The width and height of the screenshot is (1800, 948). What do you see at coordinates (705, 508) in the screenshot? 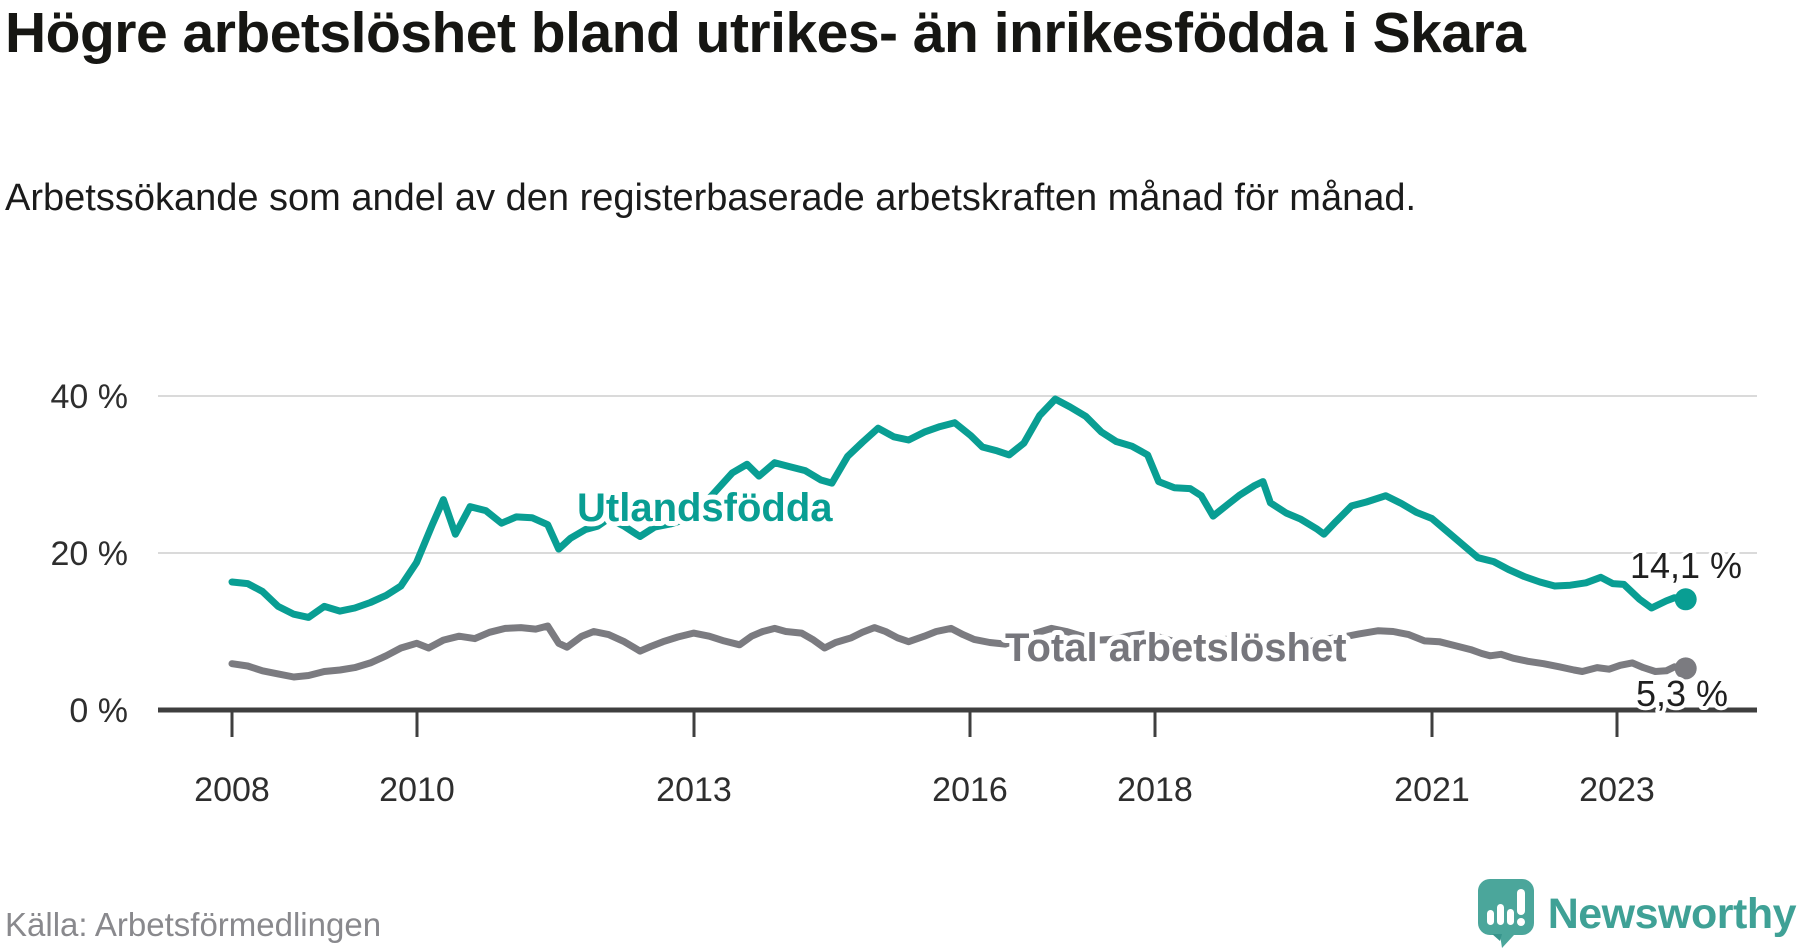
I see `series-label-utlandsfodda: Utlandsfödda` at bounding box center [705, 508].